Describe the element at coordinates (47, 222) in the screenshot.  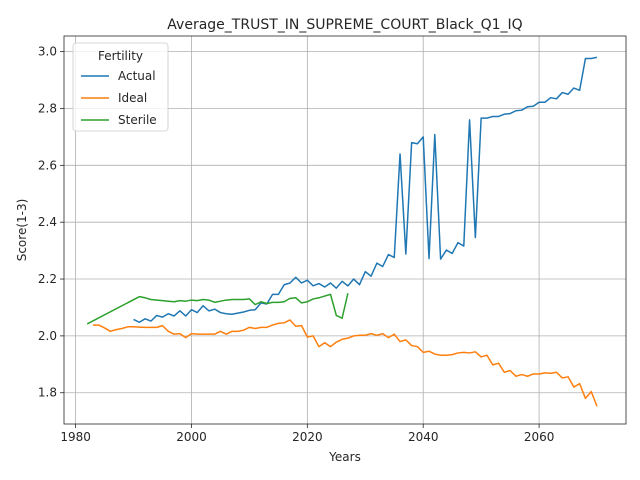
I see `y-tick-label: 2.4` at that location.